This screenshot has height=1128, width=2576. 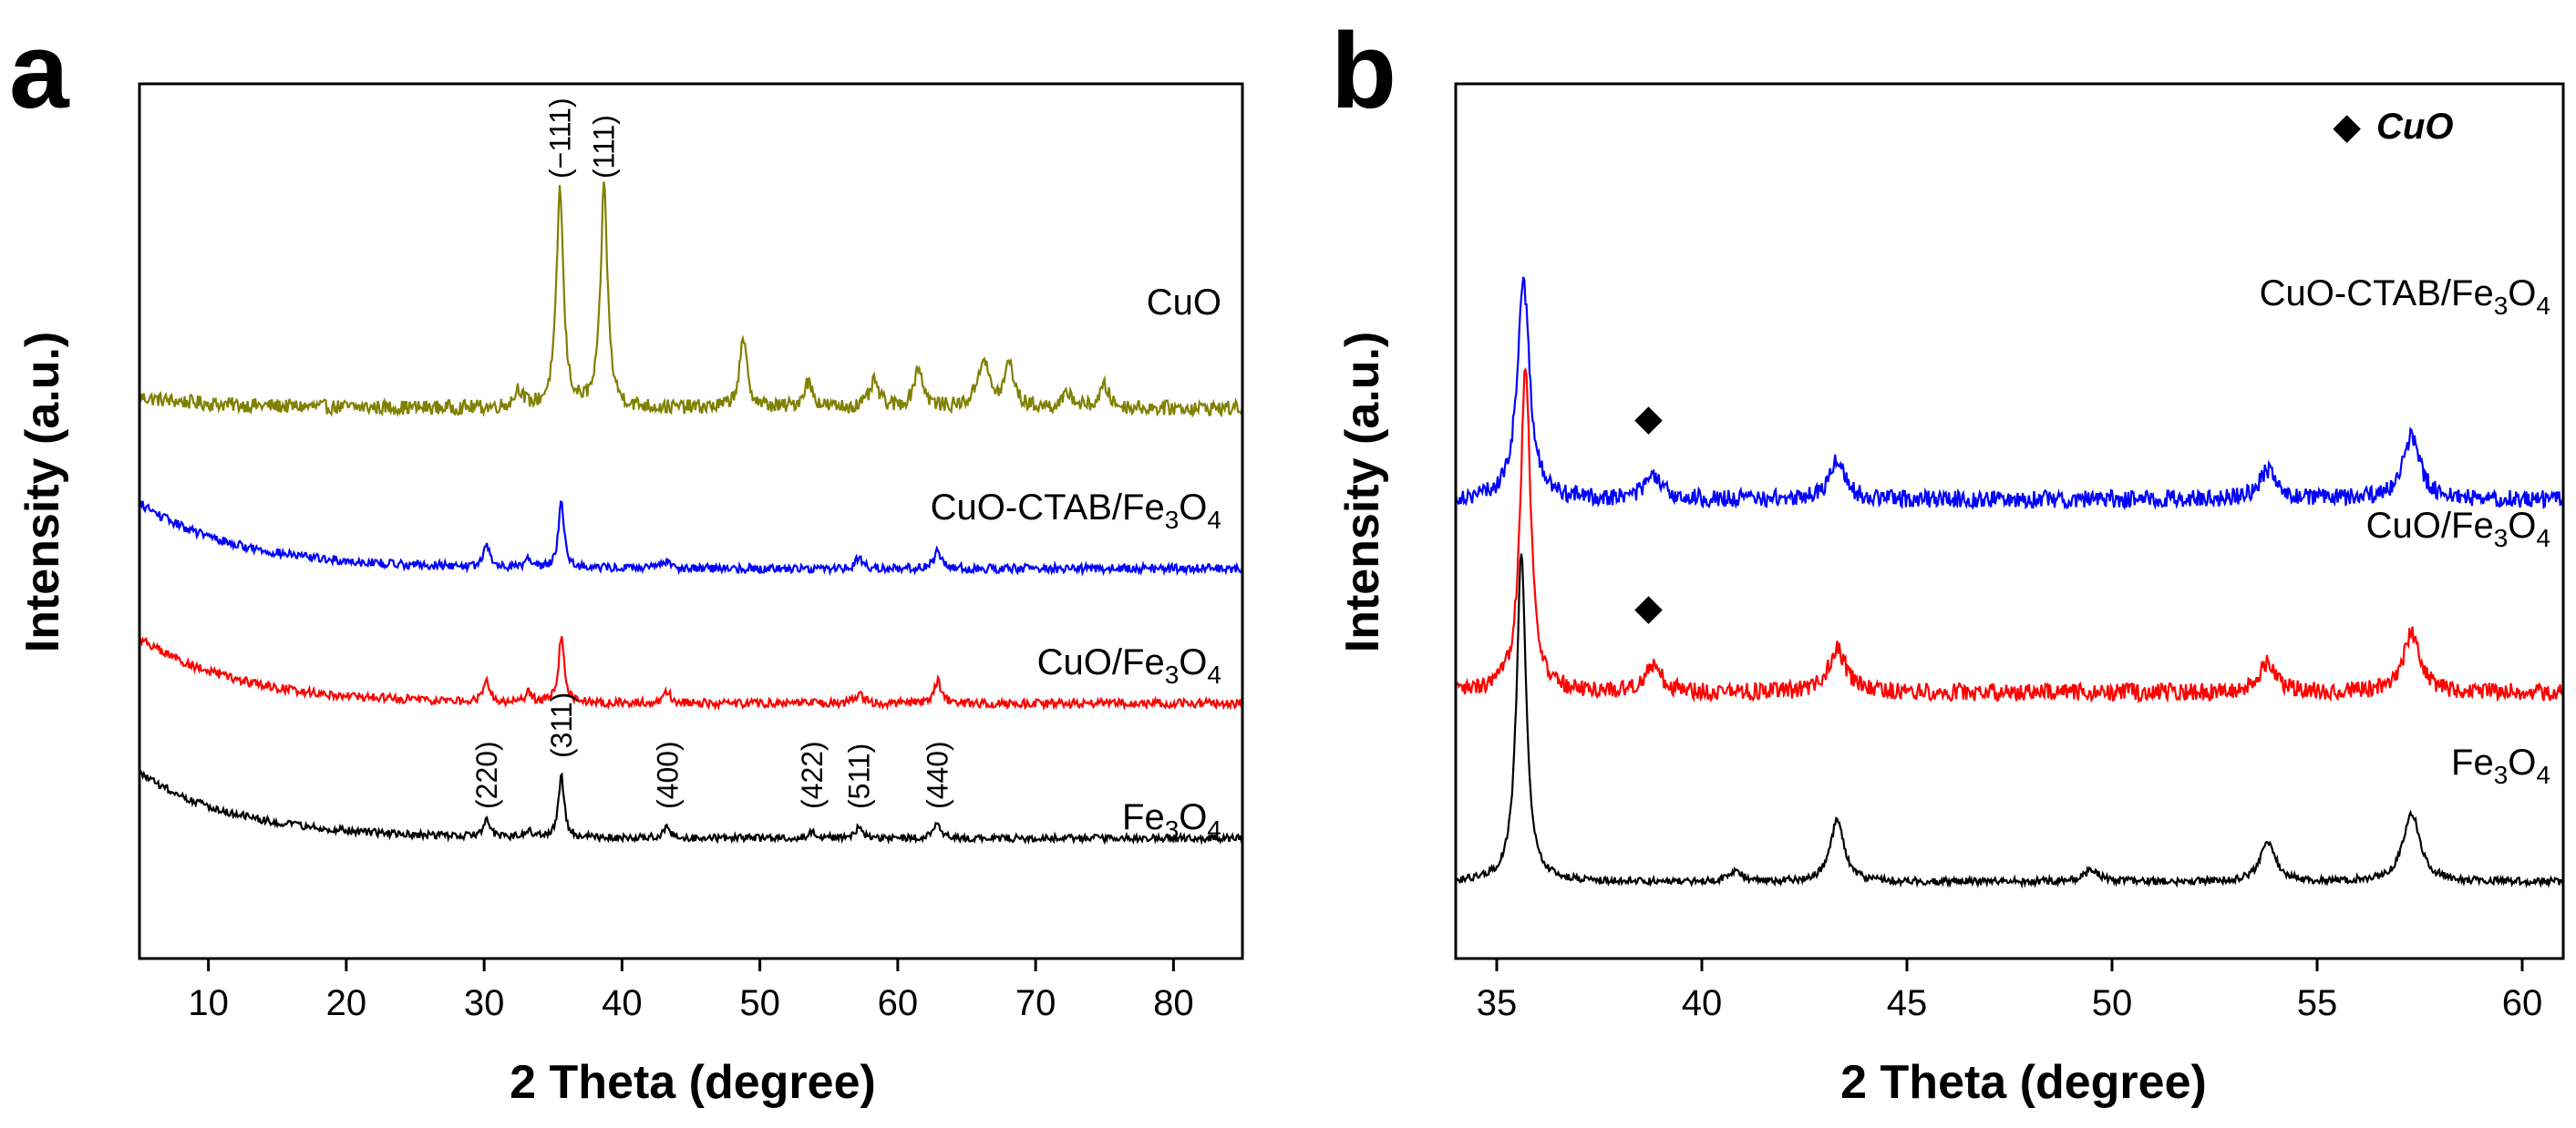 What do you see at coordinates (2023, 1082) in the screenshot?
I see `panel-b-x-axis-title: 2 Theta (degree)` at bounding box center [2023, 1082].